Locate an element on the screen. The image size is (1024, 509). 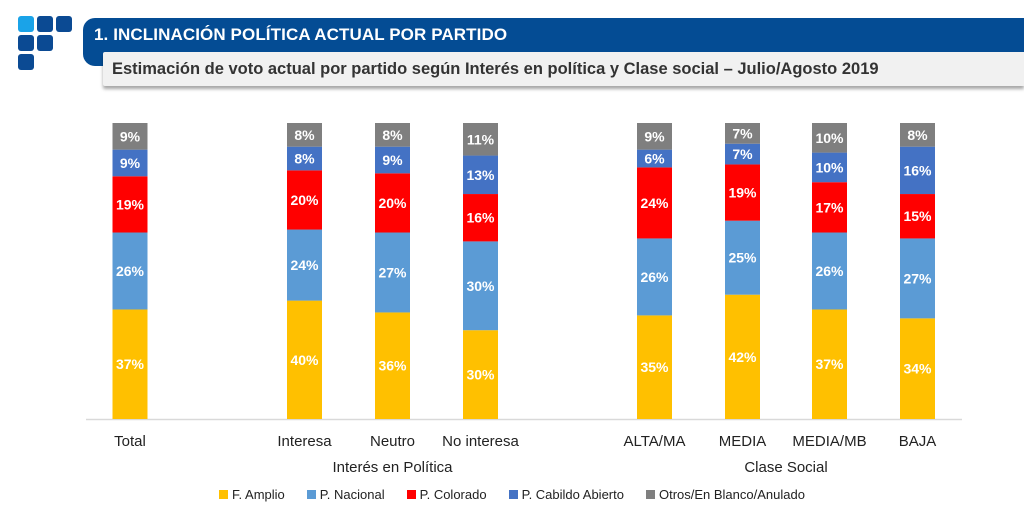
bar-segment-f-amplio-neutro is located at coordinates (392, 365).